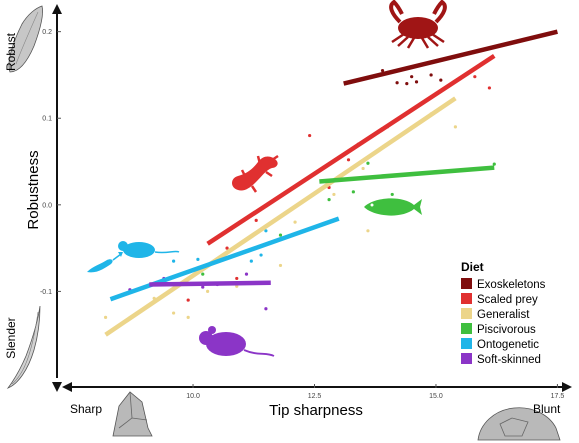 Image resolution: width=579 pixels, height=443 pixels. I want to click on slender-tooth-icon, so click(23, 347).